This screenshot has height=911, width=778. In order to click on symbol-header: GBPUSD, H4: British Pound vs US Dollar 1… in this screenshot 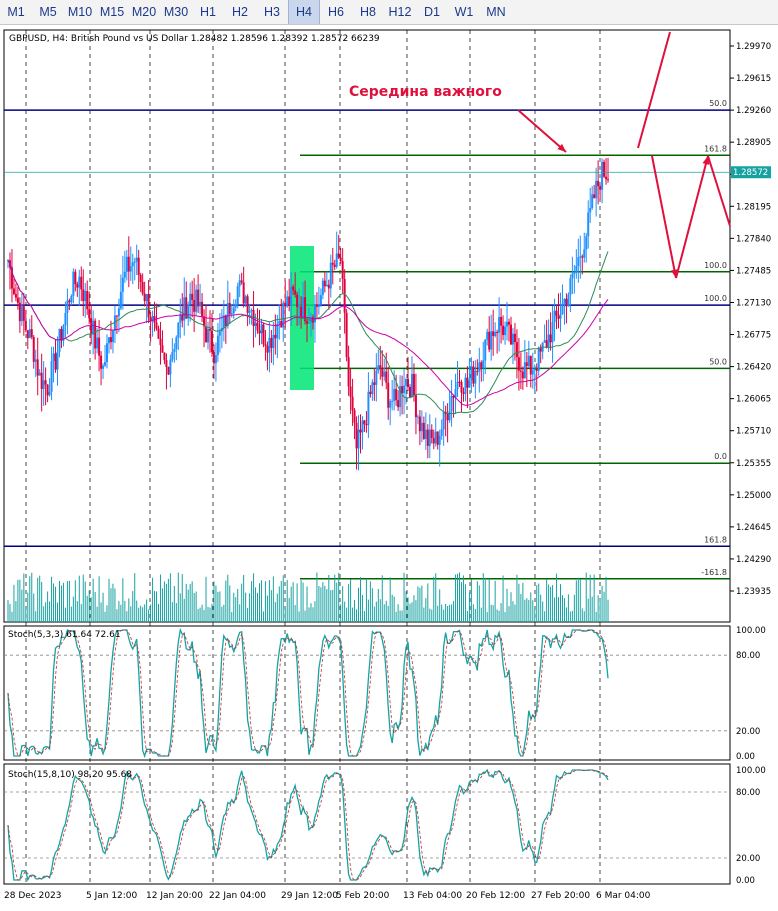, I will do `click(194, 39)`.